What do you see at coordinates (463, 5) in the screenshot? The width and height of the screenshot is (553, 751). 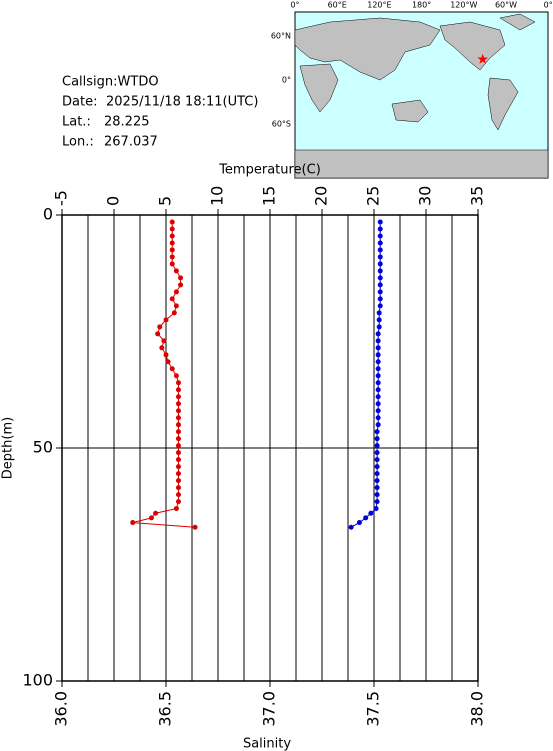 I see `map-lon-label: 120°W` at bounding box center [463, 5].